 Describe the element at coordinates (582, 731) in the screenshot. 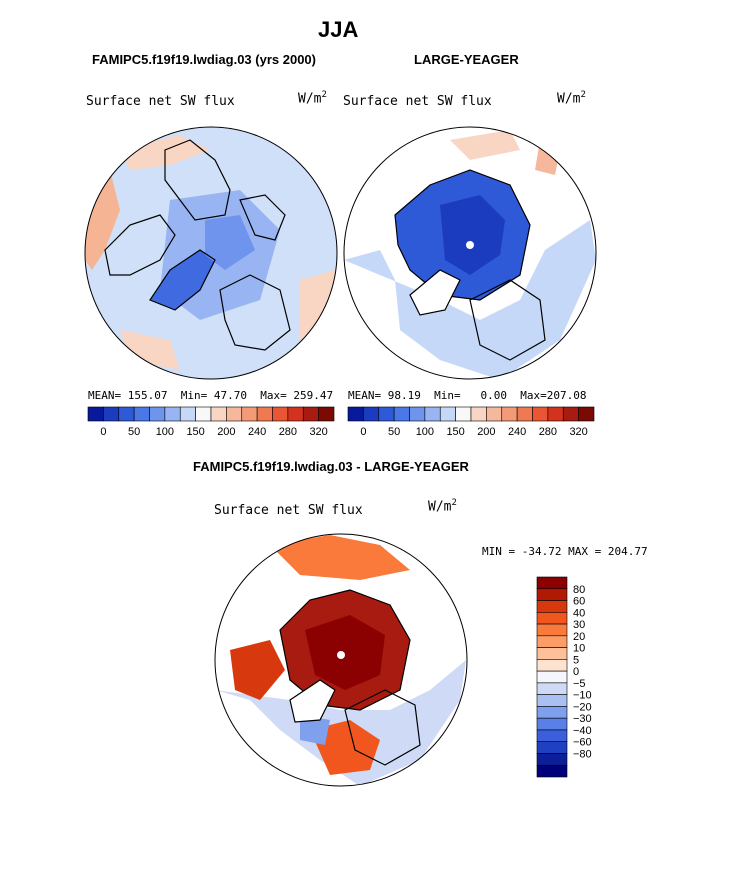

I see `difference-colorbar-tick-label: −40` at that location.